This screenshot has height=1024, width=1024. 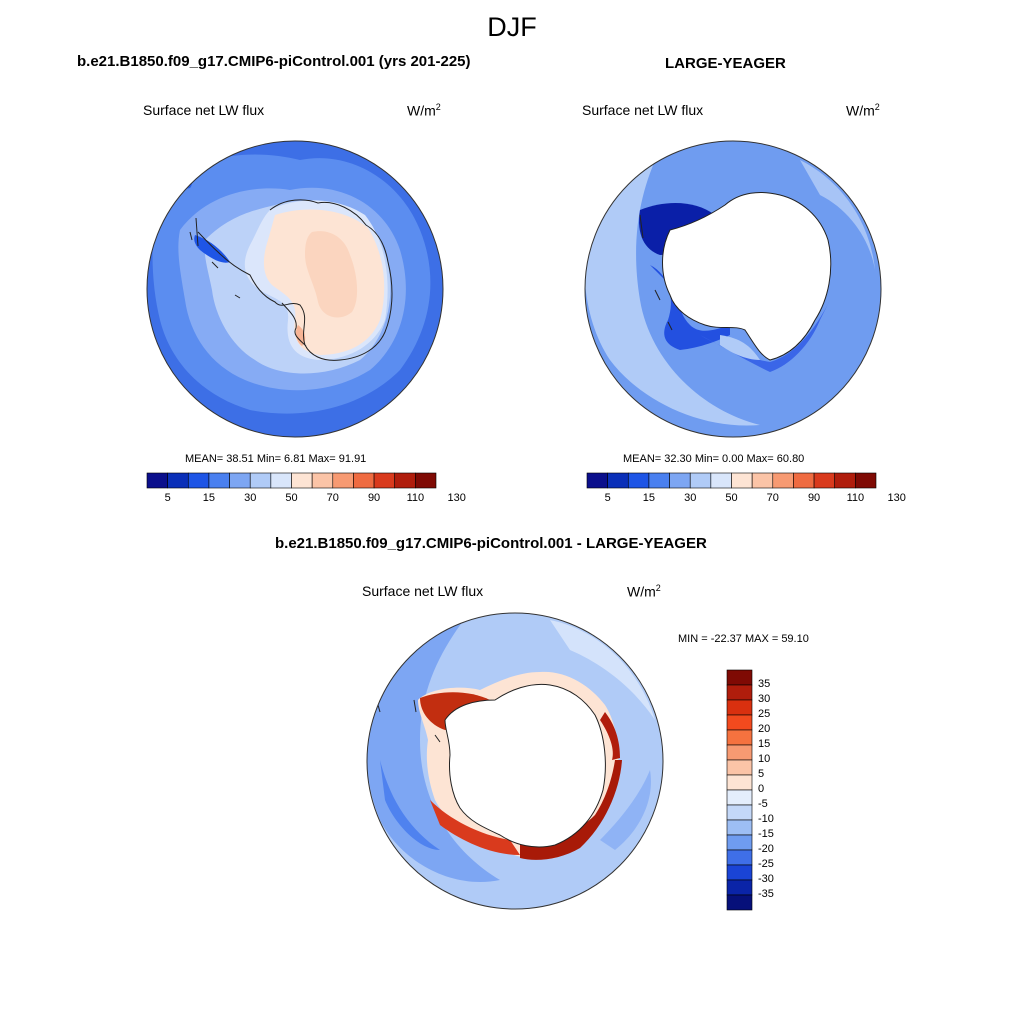 I want to click on obs-colorbar, so click(x=731, y=480).